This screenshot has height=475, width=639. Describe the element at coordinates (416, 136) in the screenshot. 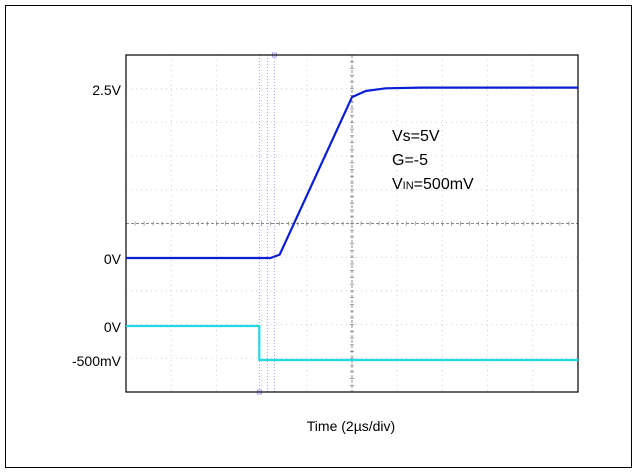

I see `annotation-supply-voltage: Vs=5V` at that location.